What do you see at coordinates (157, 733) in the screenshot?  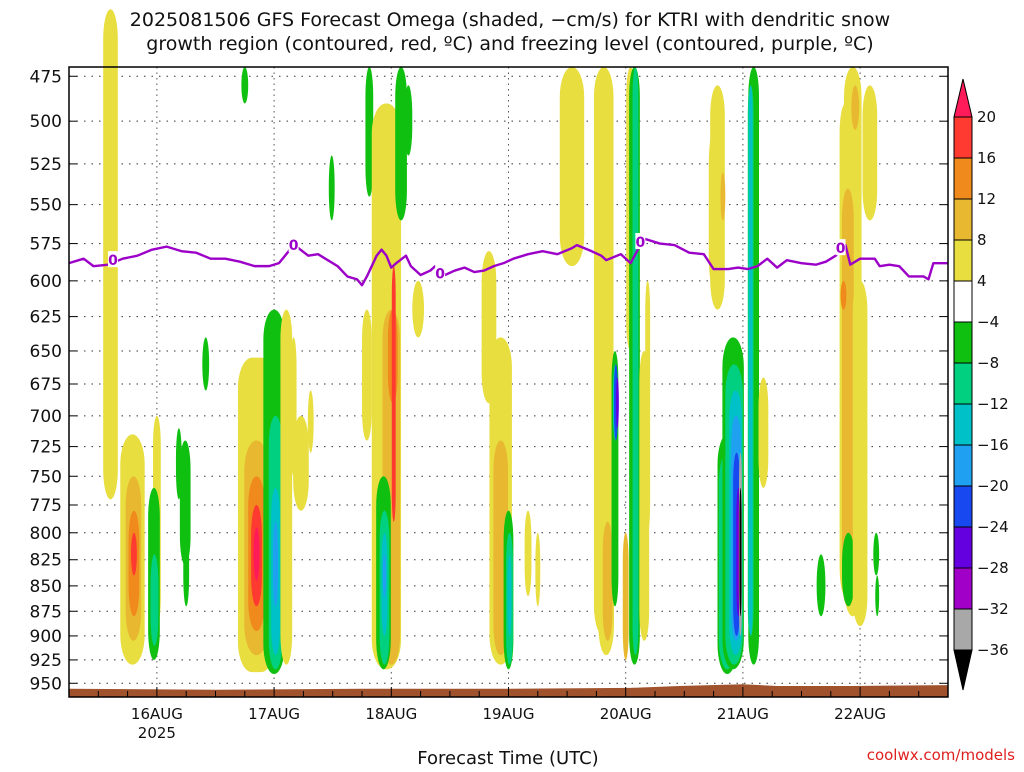 I see `x-tick-sublabel-16AUG: 2025` at bounding box center [157, 733].